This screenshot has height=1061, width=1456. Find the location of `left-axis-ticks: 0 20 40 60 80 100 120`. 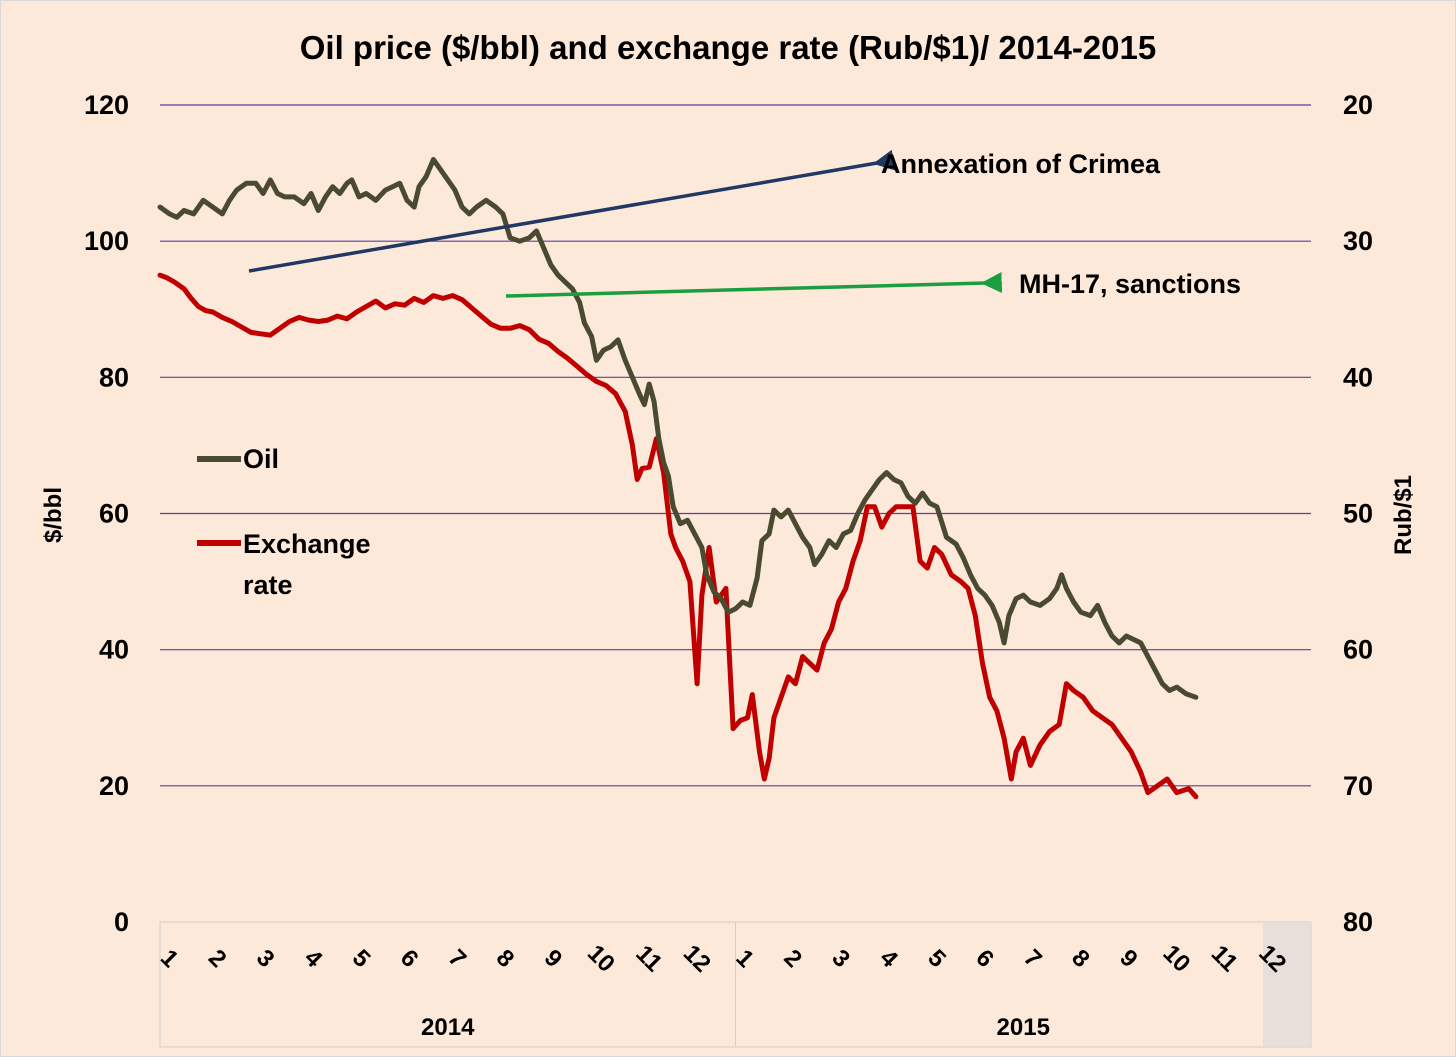

left-axis-ticks: 0 20 40 60 80 100 120 is located at coordinates (106, 513).